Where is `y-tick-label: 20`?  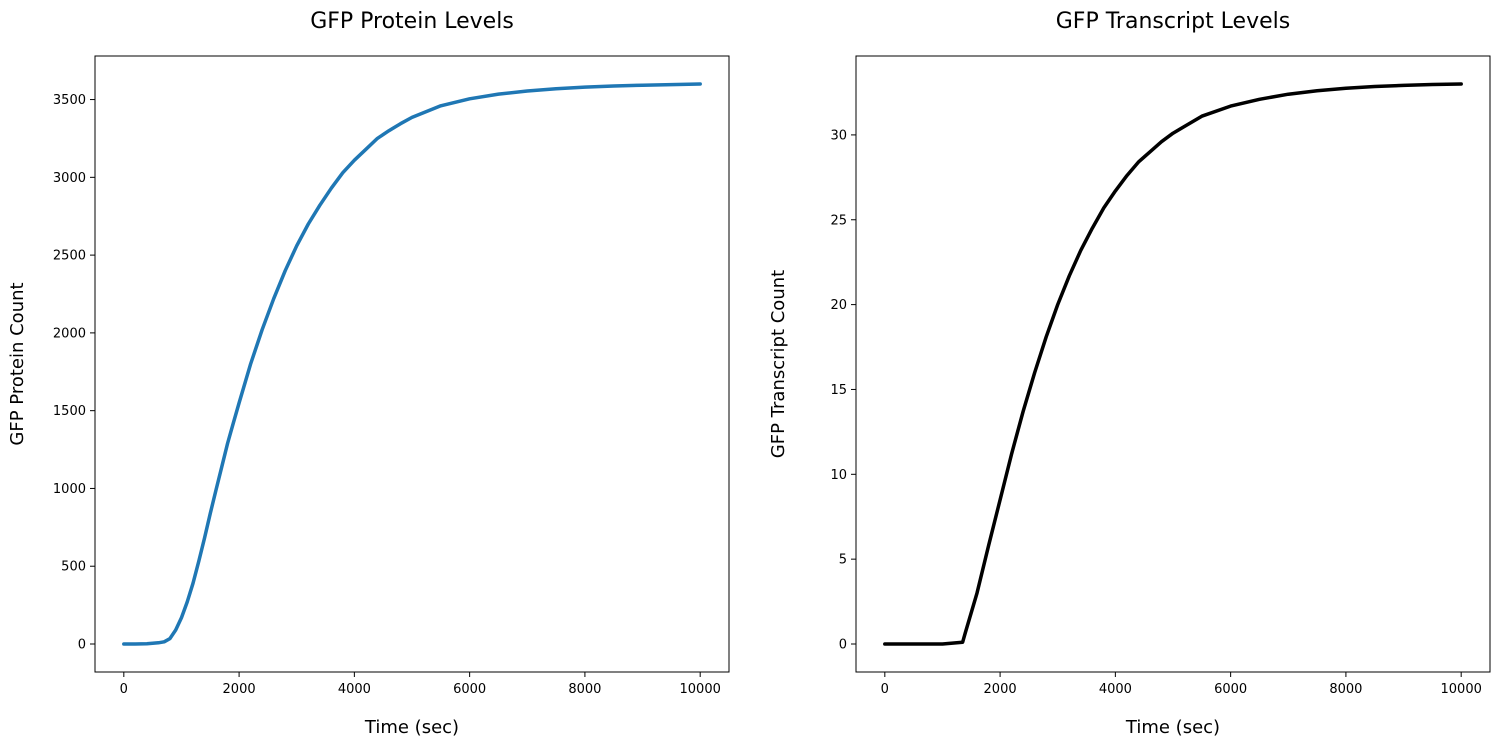 y-tick-label: 20 is located at coordinates (838, 305).